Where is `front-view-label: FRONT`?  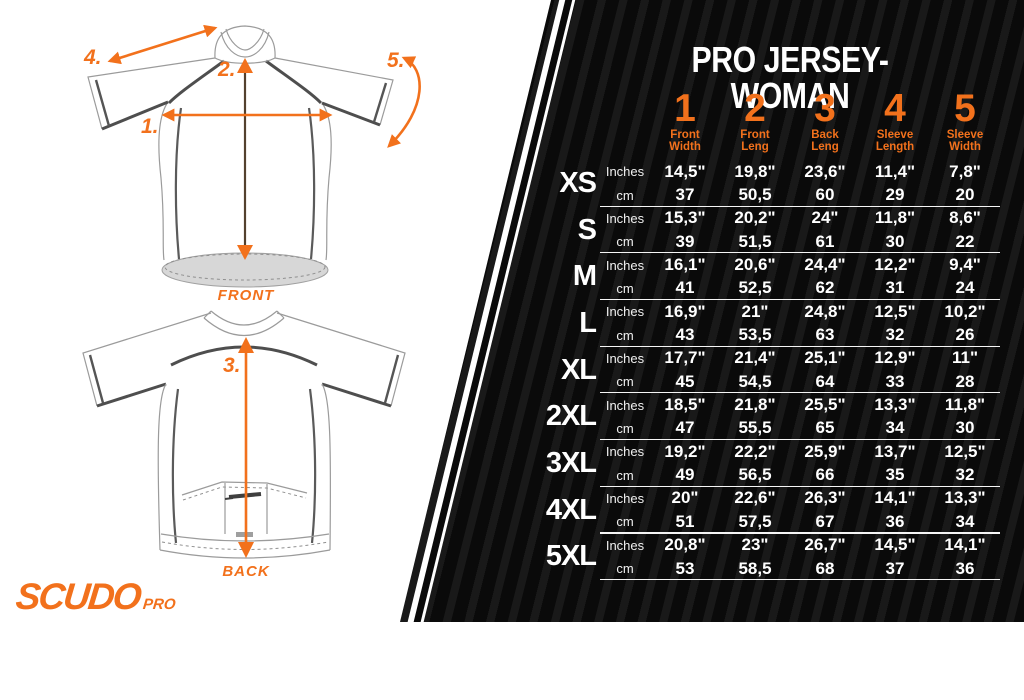 front-view-label: FRONT is located at coordinates (246, 295).